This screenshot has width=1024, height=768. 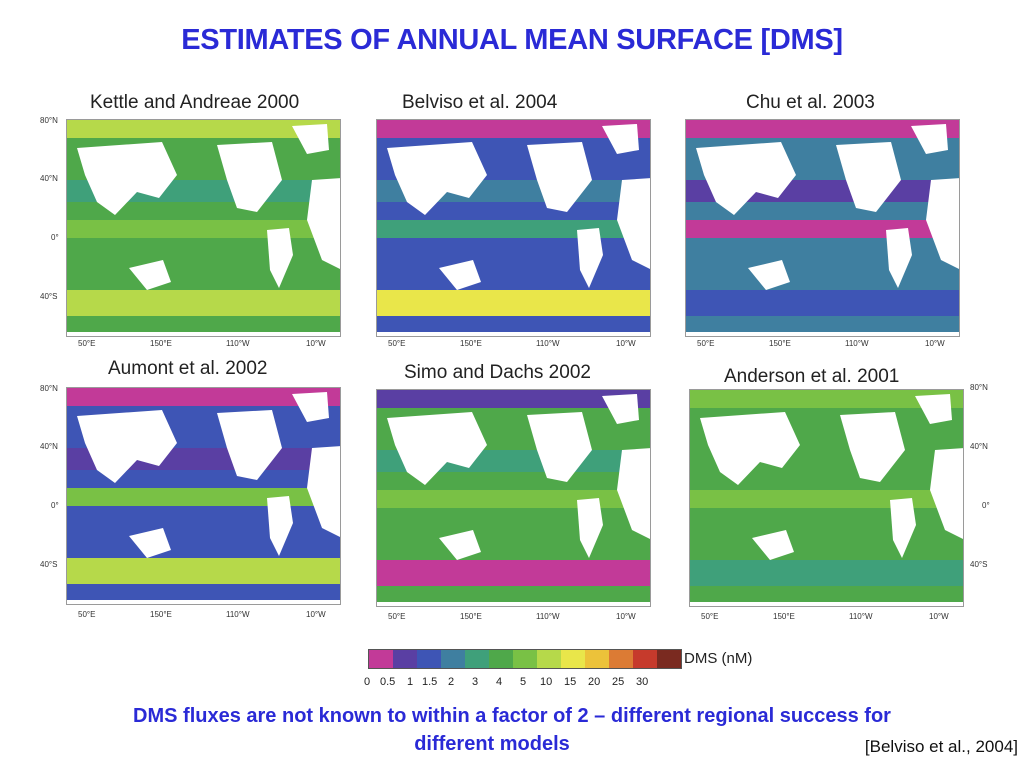 I want to click on panel-title-simo: Simo and Dachs 2002, so click(x=497, y=372).